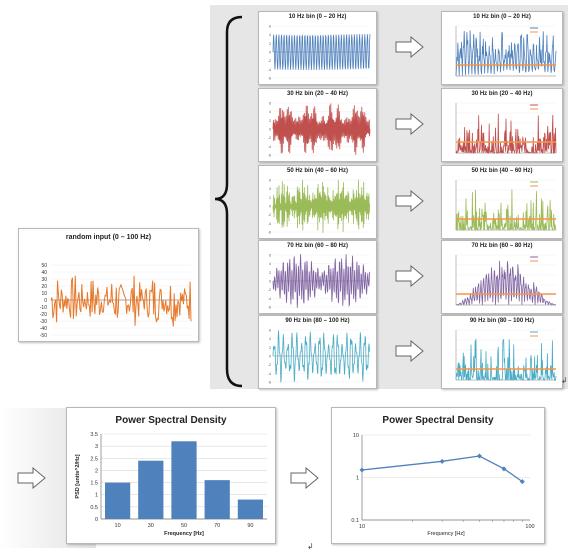 This screenshot has width=577, height=553. Describe the element at coordinates (356, 436) in the screenshot. I see `y-tick-label: 10` at that location.